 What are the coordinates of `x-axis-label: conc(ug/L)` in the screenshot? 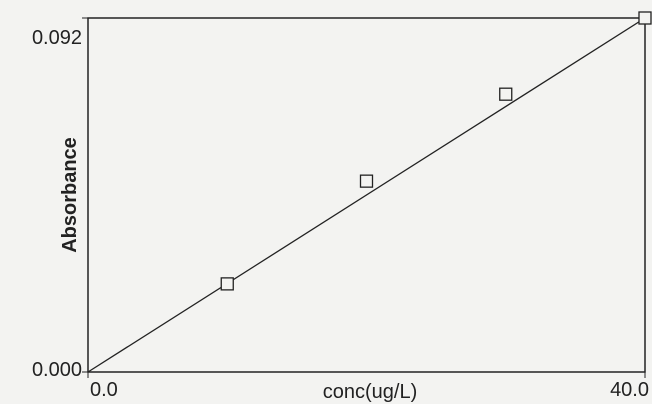 It's located at (370, 392).